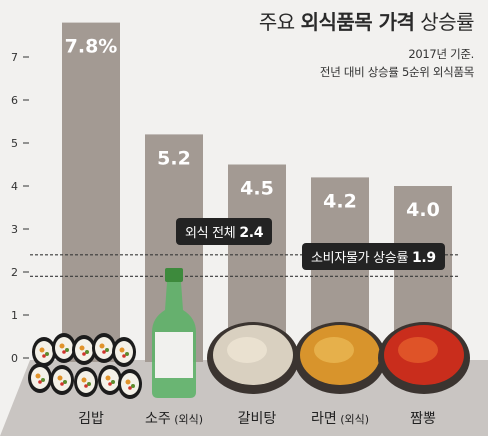  What do you see at coordinates (91, 47) in the screenshot?
I see `bar-value-label: 7.8%` at bounding box center [91, 47].